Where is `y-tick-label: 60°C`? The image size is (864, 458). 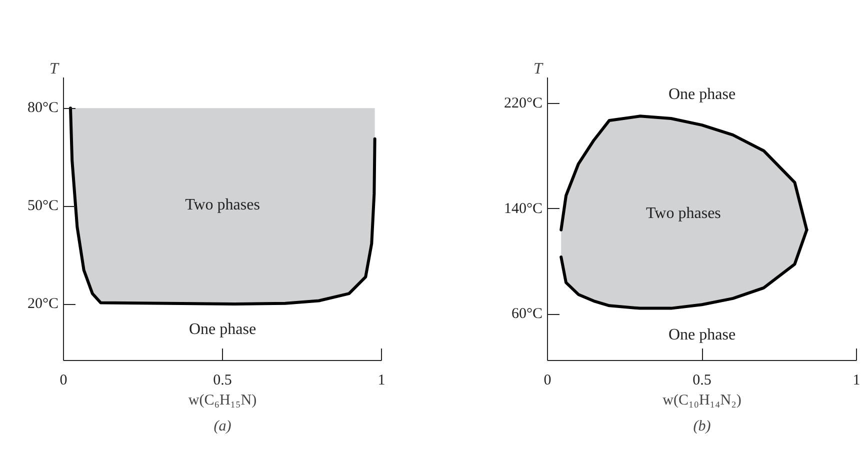
y-tick-label: 60°C is located at coordinates (527, 314).